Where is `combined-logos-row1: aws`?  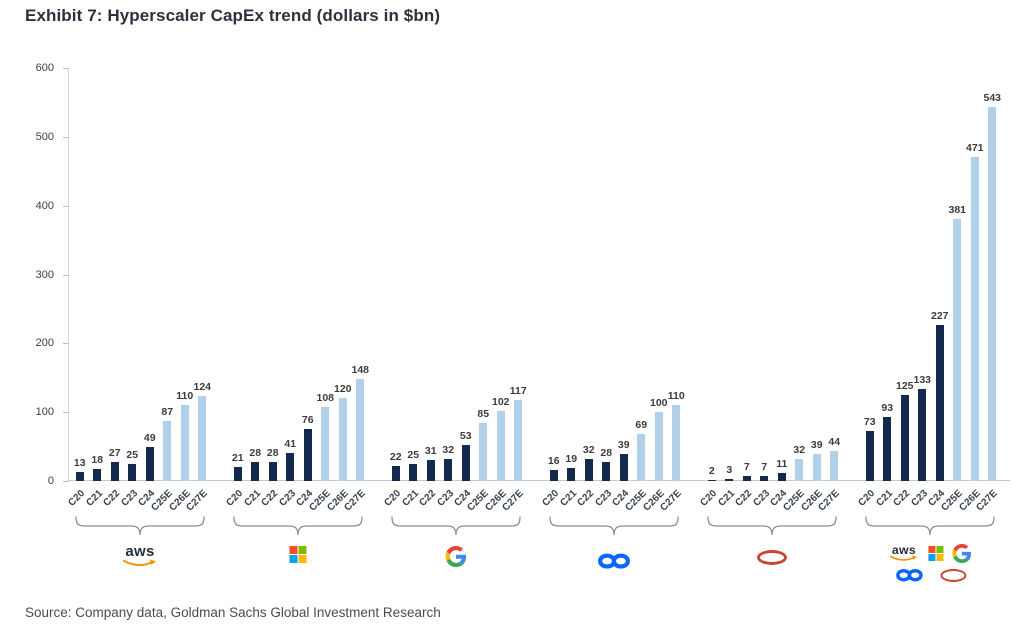
combined-logos-row1: aws is located at coordinates (930, 552).